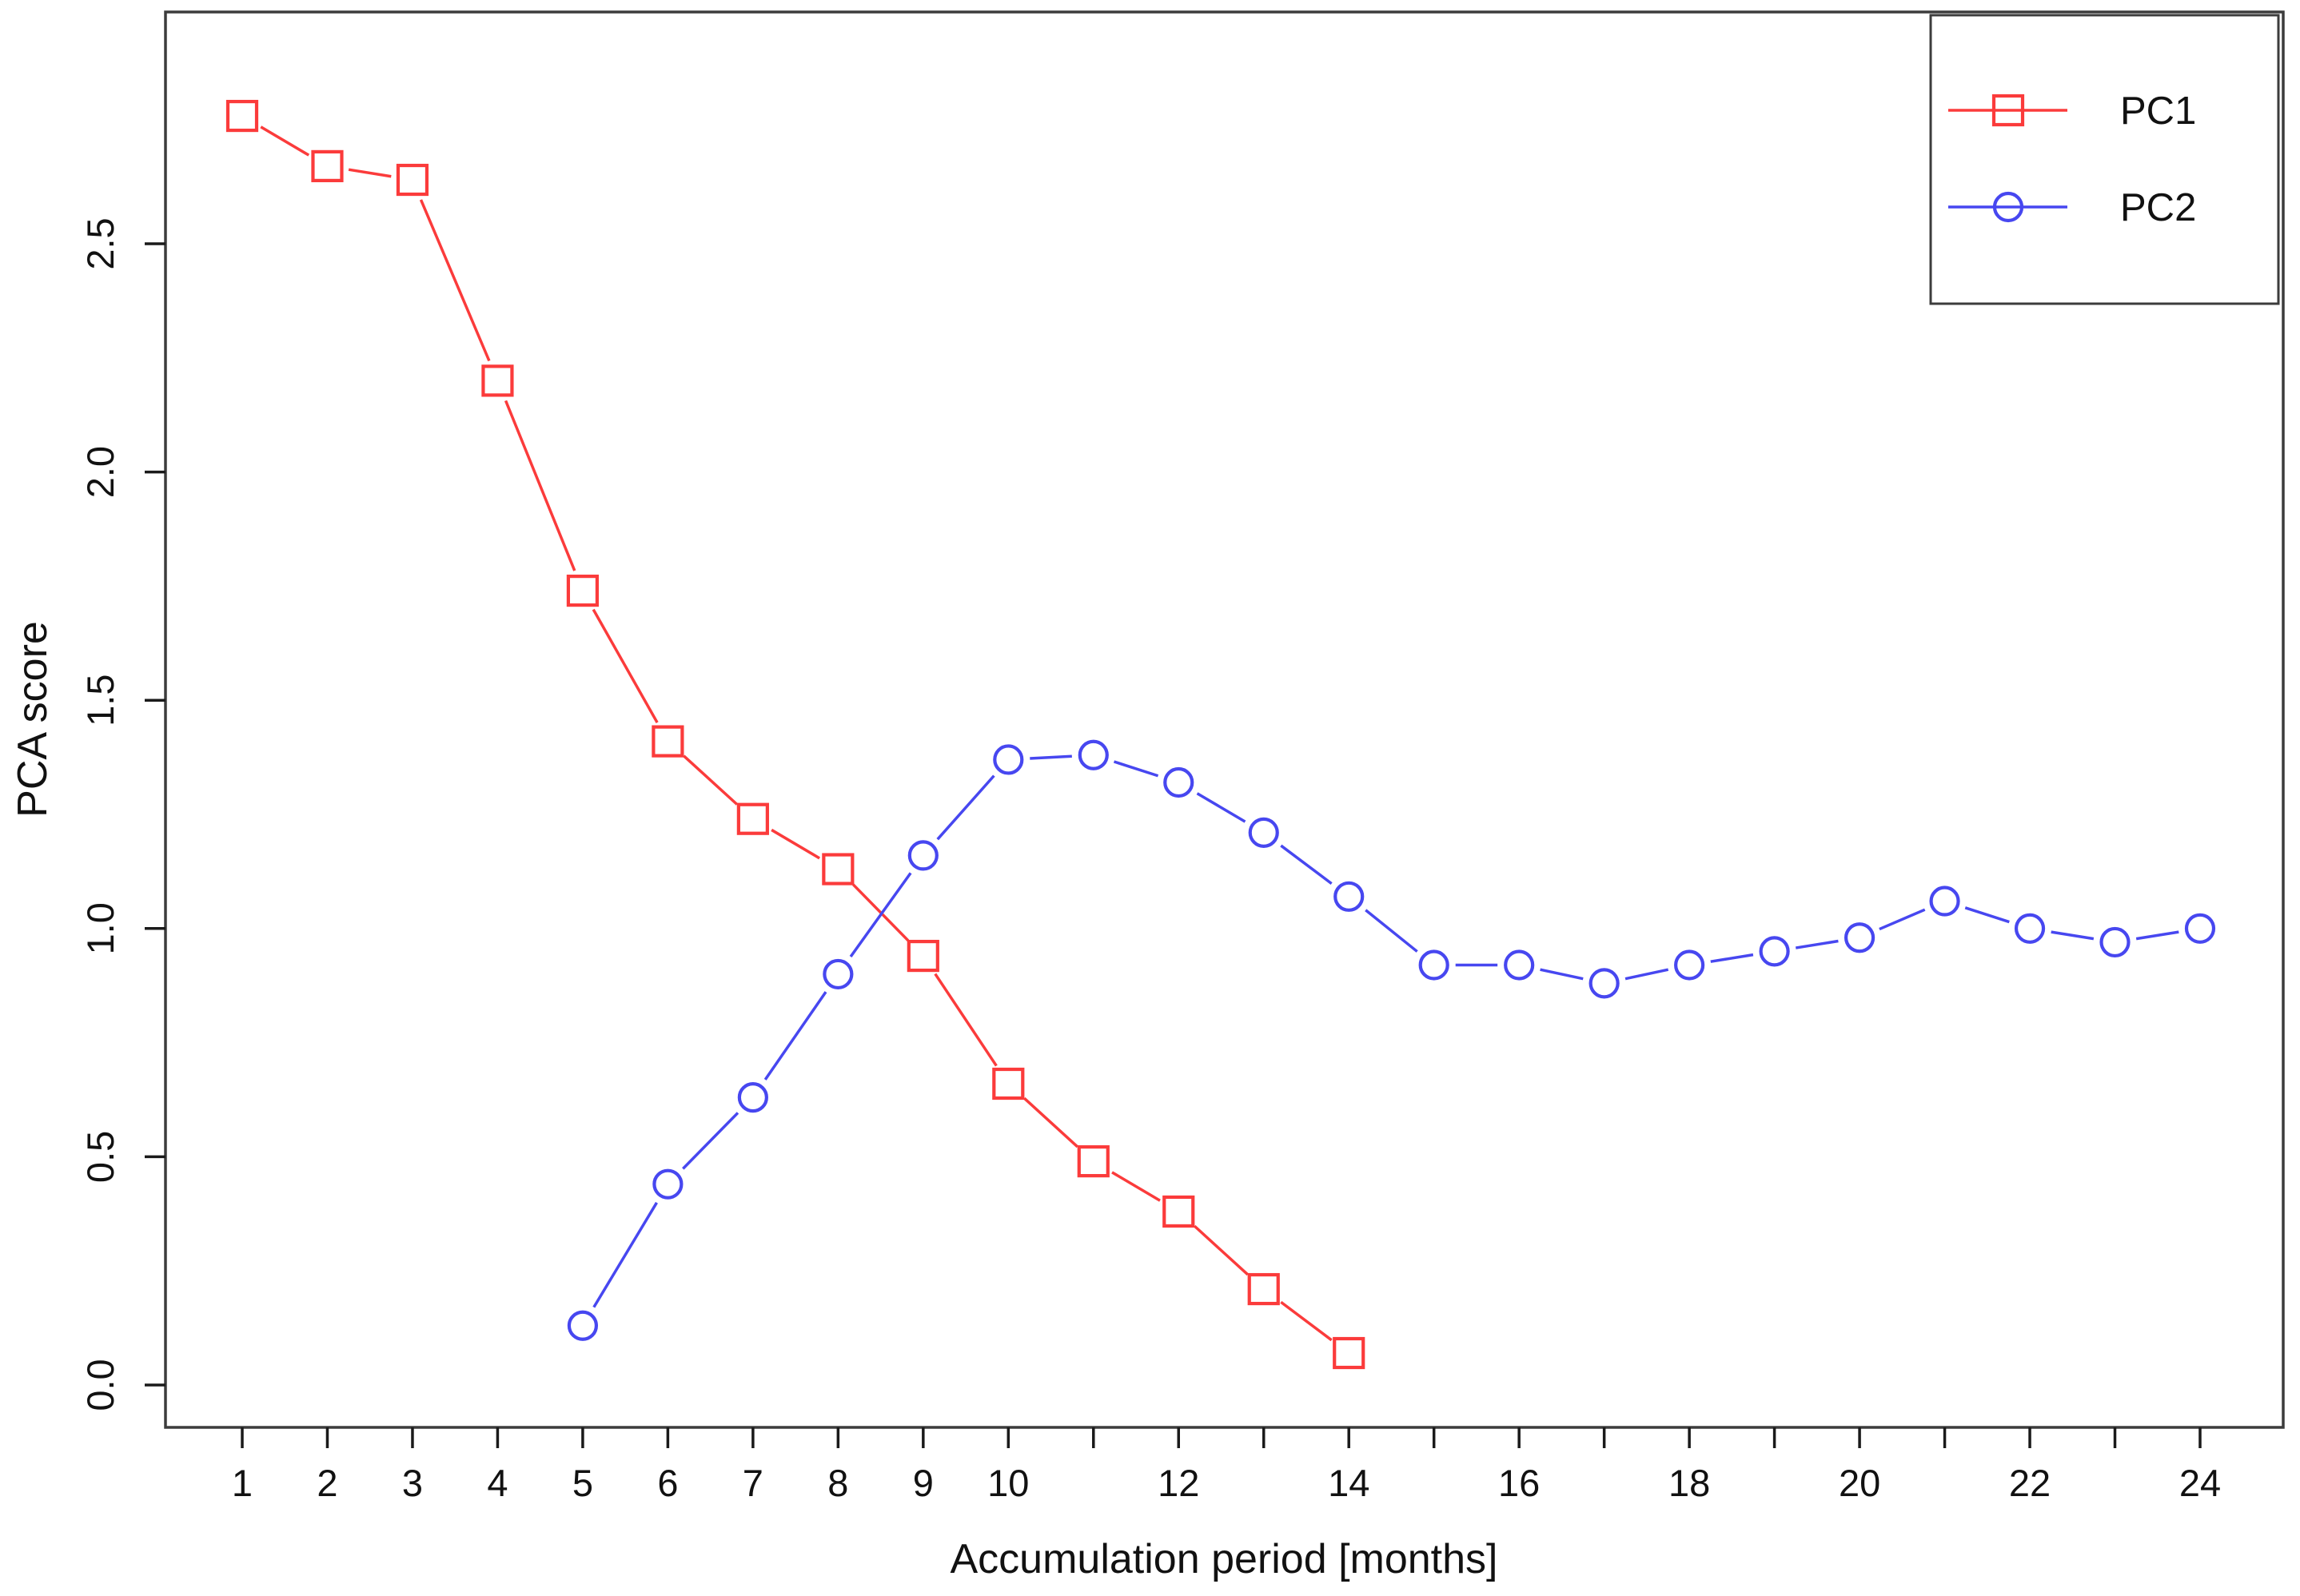 The height and width of the screenshot is (1596, 2300). Describe the element at coordinates (101, 1385) in the screenshot. I see `y-tick-label: 0.0` at that location.